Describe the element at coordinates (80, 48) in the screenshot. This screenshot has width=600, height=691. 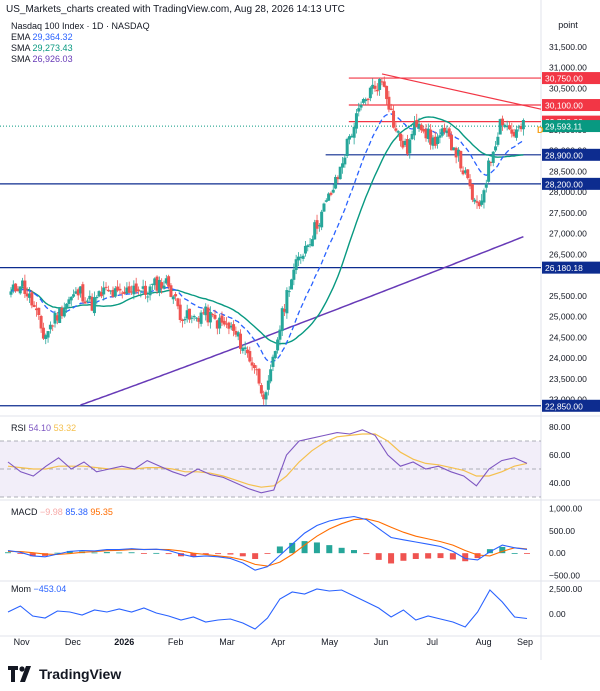
I see `sma1-legend: SMA 29,273.43` at that location.